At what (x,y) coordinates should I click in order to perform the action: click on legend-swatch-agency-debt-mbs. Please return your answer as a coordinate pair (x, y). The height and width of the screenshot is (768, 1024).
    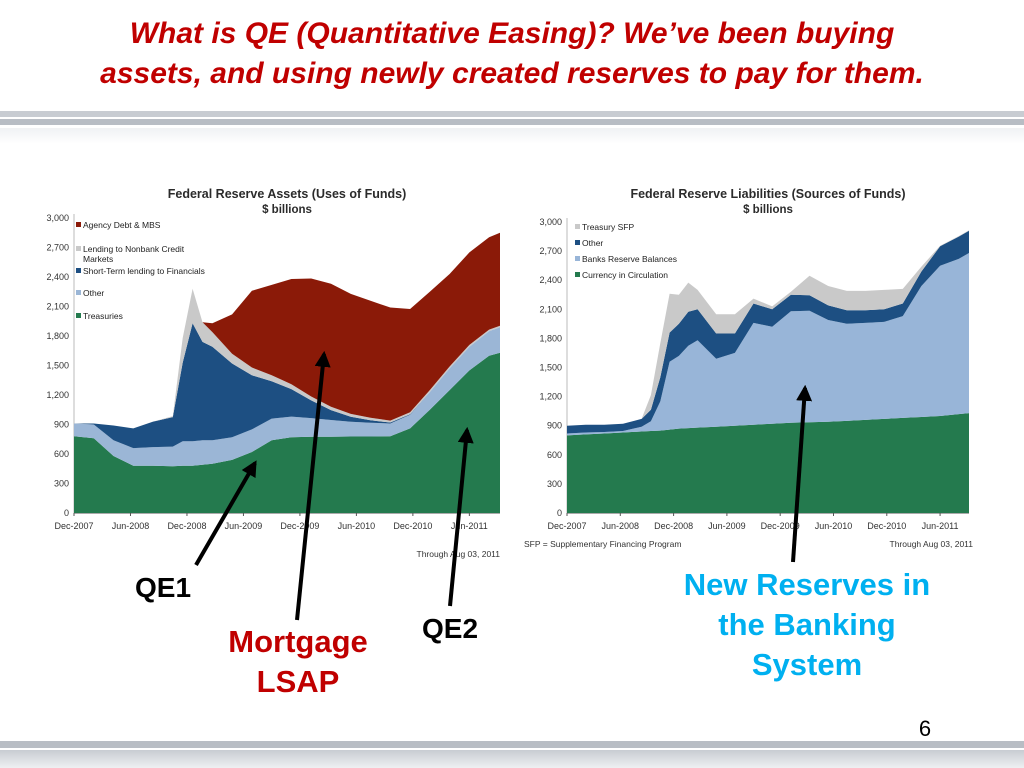
    Looking at the image, I should click on (78, 224).